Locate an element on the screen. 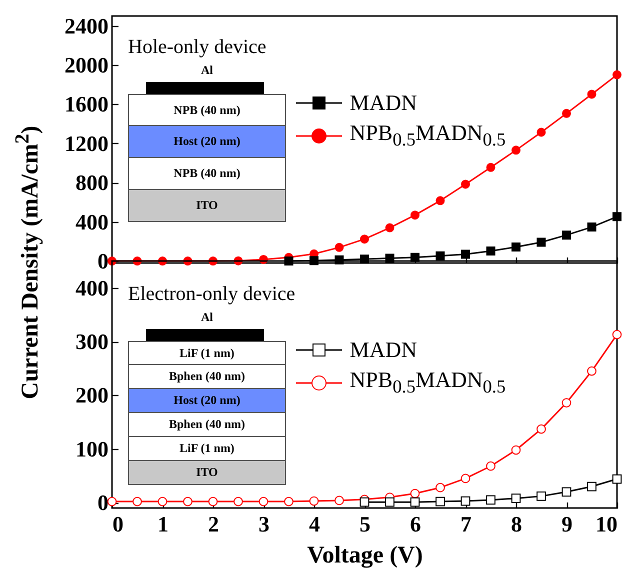 Image resolution: width=630 pixels, height=571 pixels. x-tick-label: 1 is located at coordinates (163, 524).